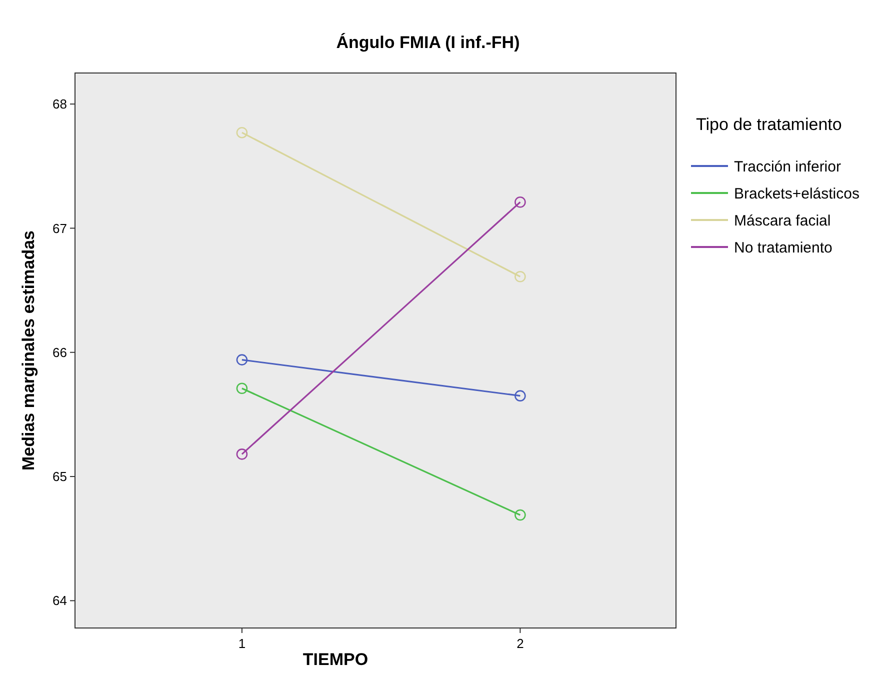 The width and height of the screenshot is (896, 686). I want to click on y-tick-label: 66, so click(59, 352).